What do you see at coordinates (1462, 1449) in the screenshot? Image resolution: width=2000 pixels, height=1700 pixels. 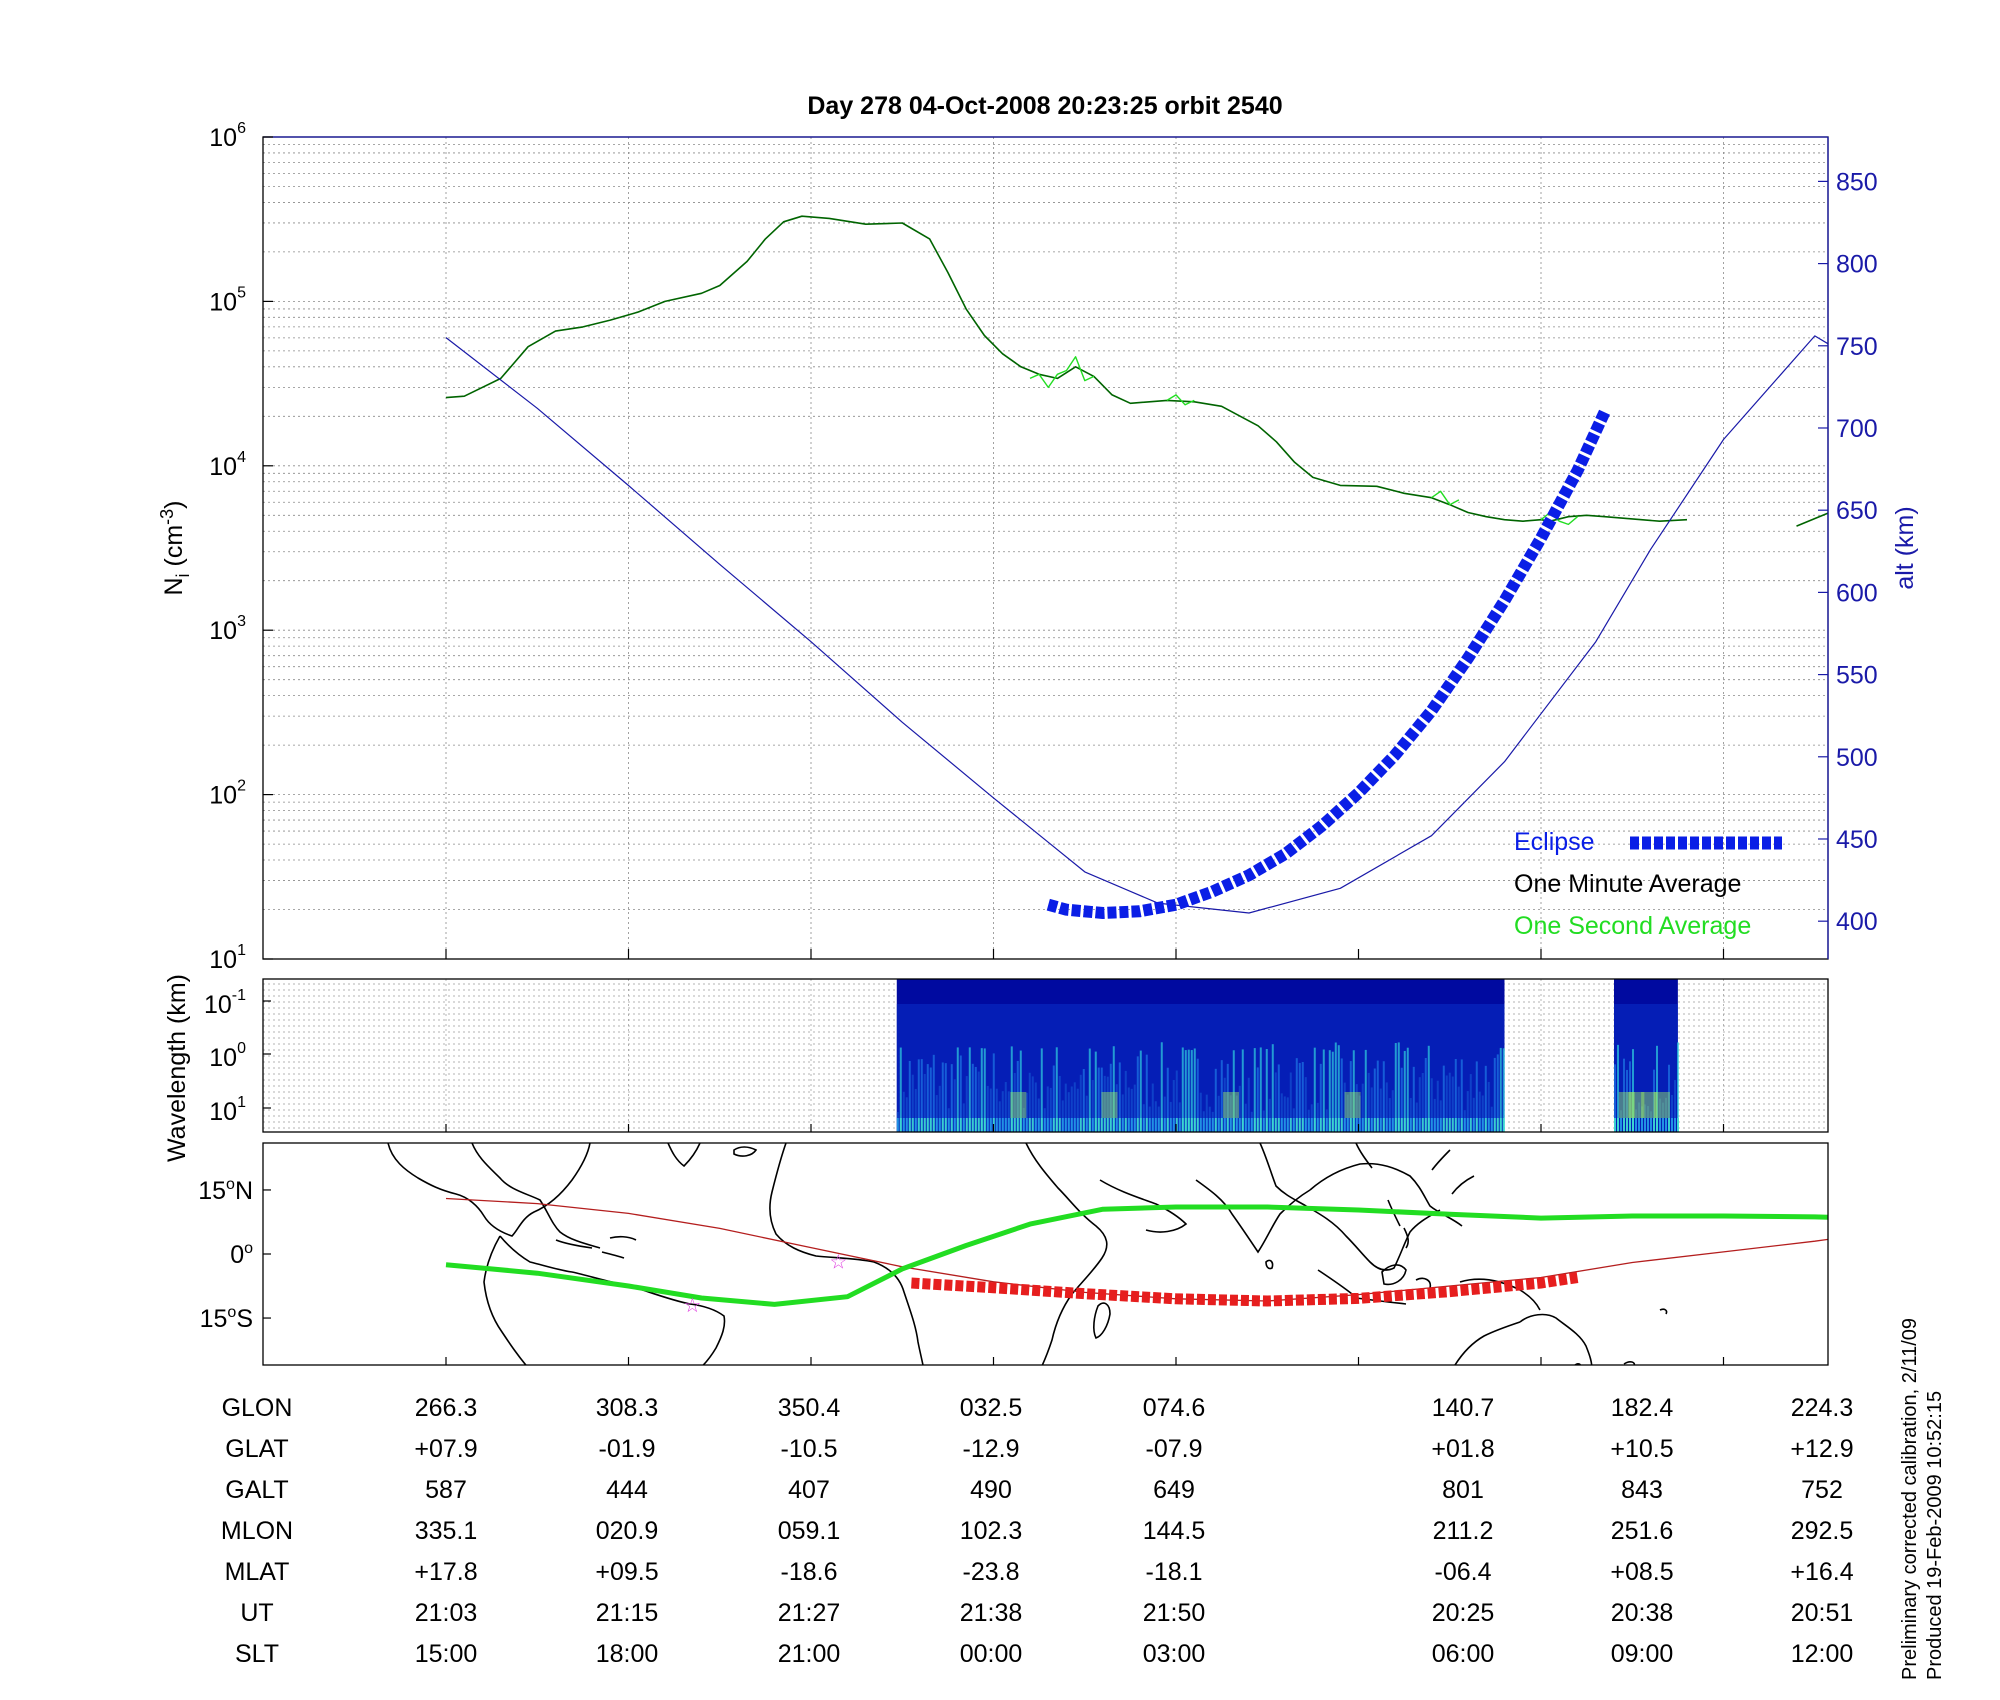 I see `table-cell: +01.8` at bounding box center [1462, 1449].